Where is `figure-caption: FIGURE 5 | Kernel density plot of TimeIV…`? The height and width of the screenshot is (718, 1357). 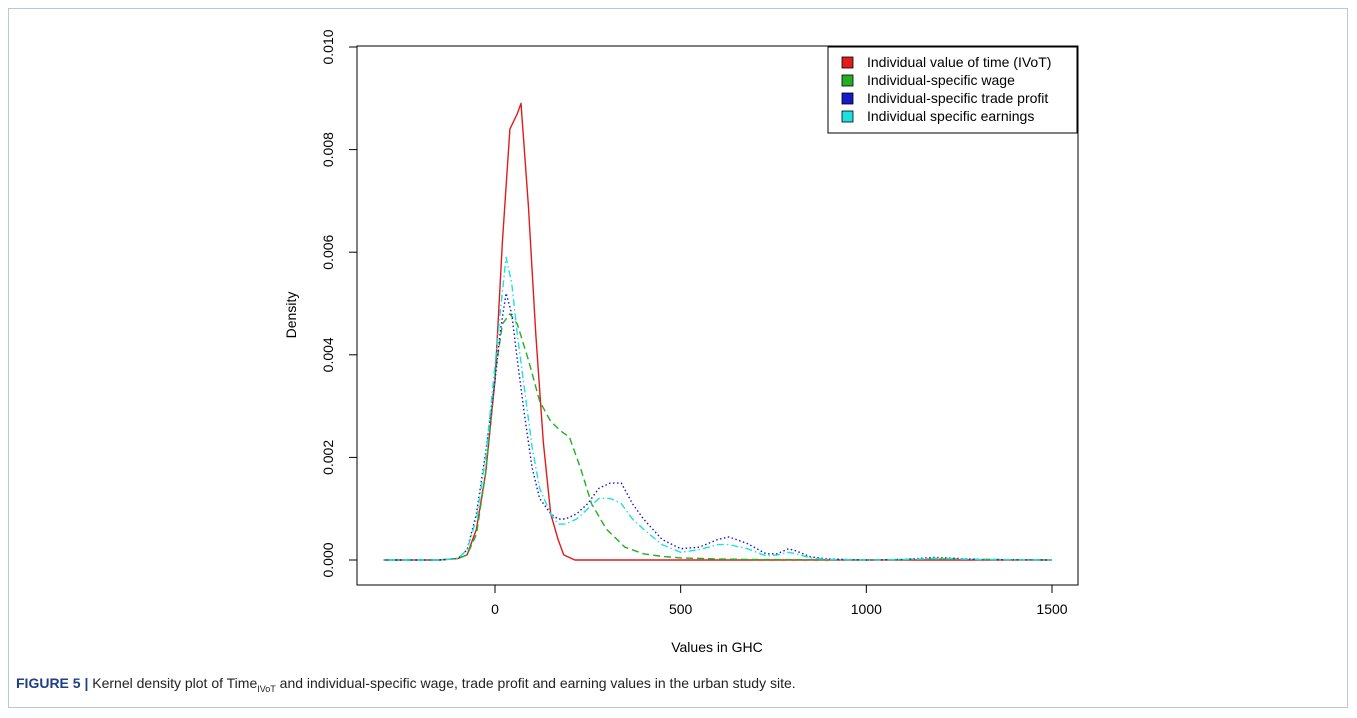 figure-caption: FIGURE 5 | Kernel density plot of TimeIV… is located at coordinates (406, 684).